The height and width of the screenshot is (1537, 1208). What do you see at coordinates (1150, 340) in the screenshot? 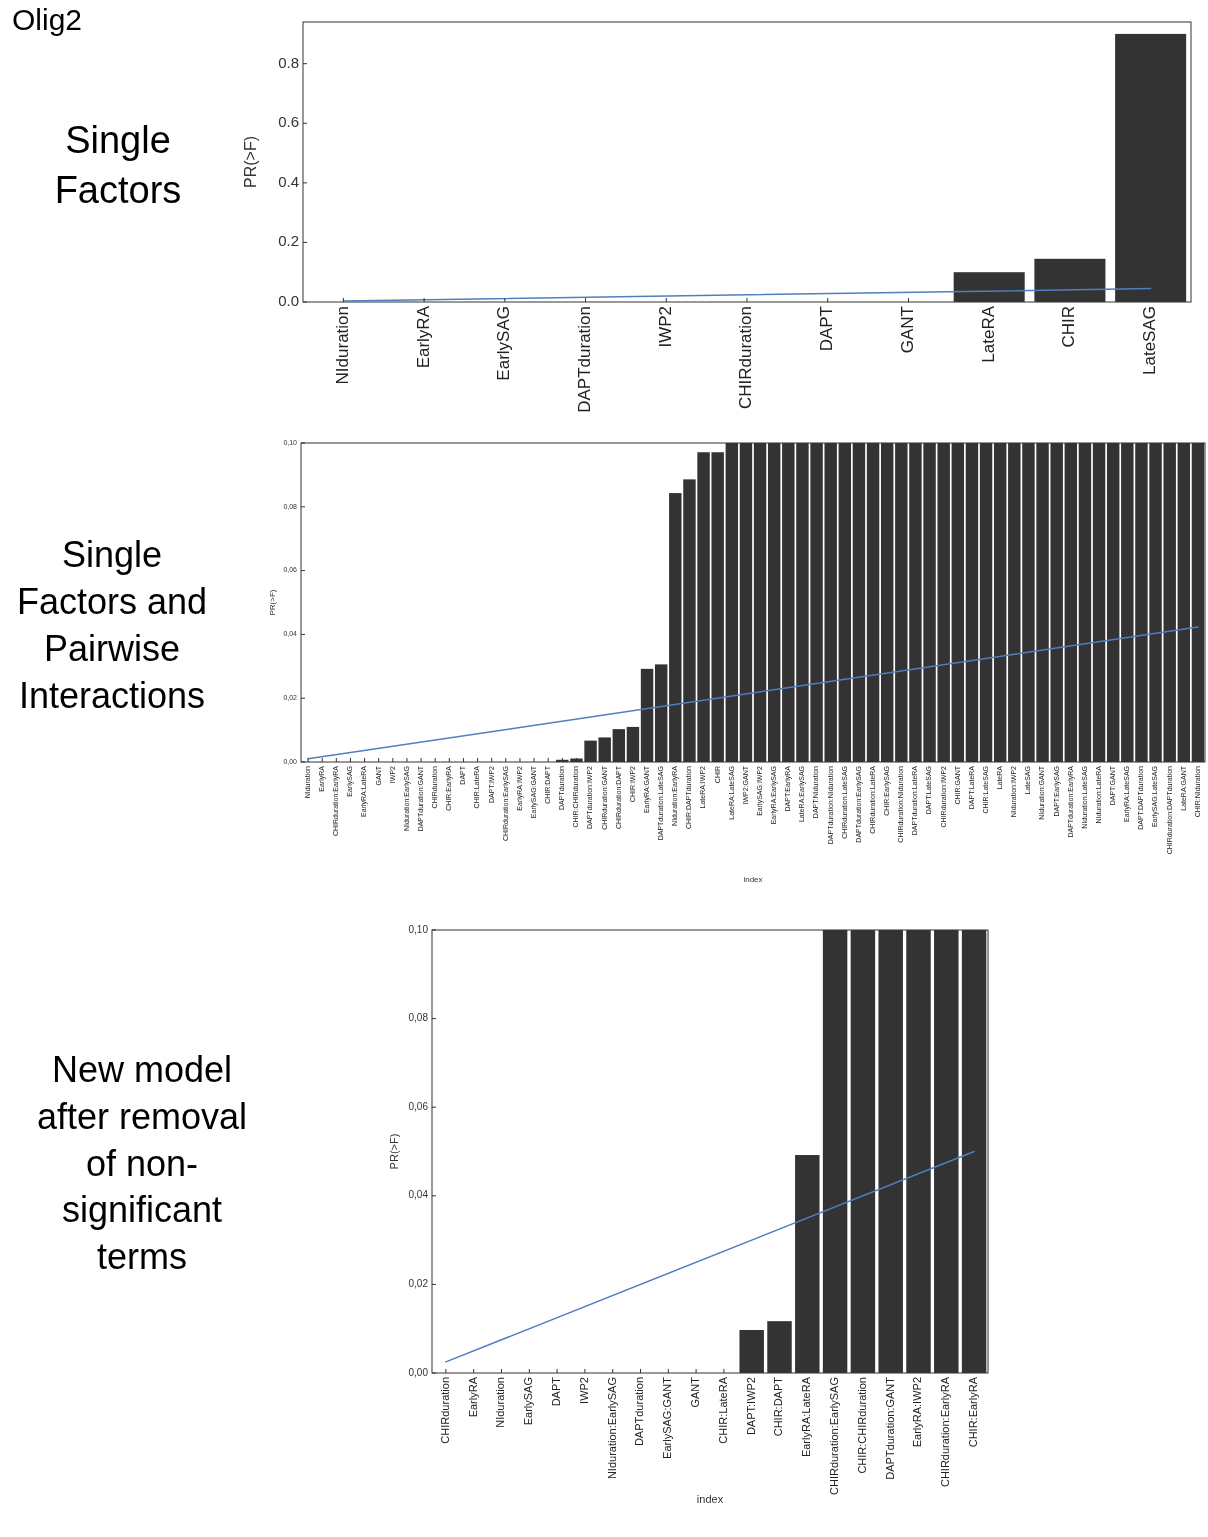
I see `x-tick-label: LateSAG` at bounding box center [1150, 340].